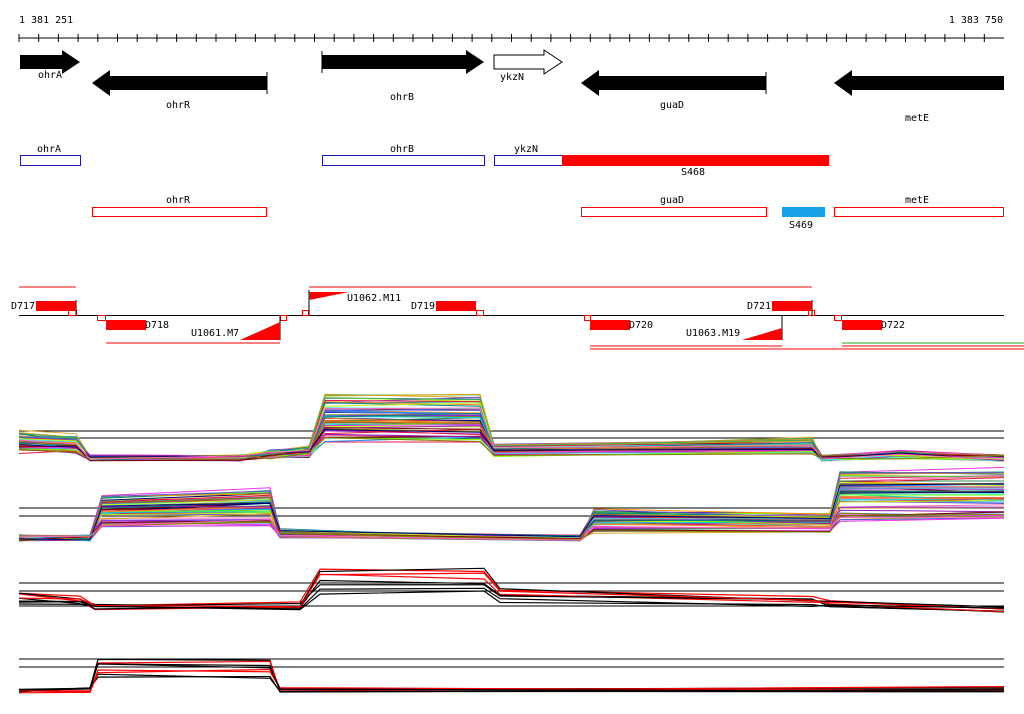 The height and width of the screenshot is (714, 1024). Describe the element at coordinates (672, 200) in the screenshot. I see `transcript-label-guaD: guaD` at that location.